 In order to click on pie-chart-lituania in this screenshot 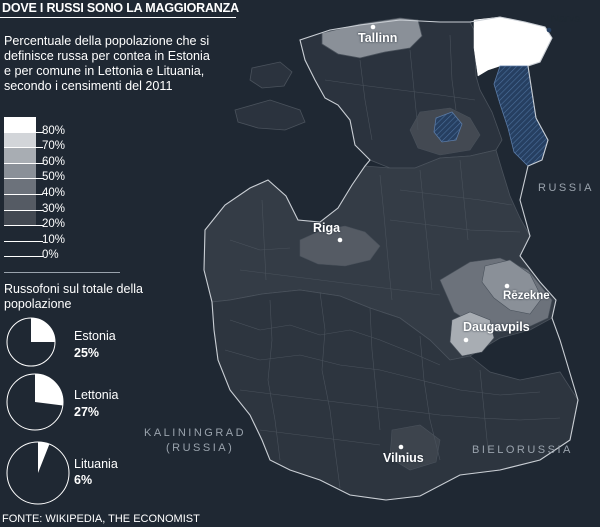, I will do `click(38, 473)`.